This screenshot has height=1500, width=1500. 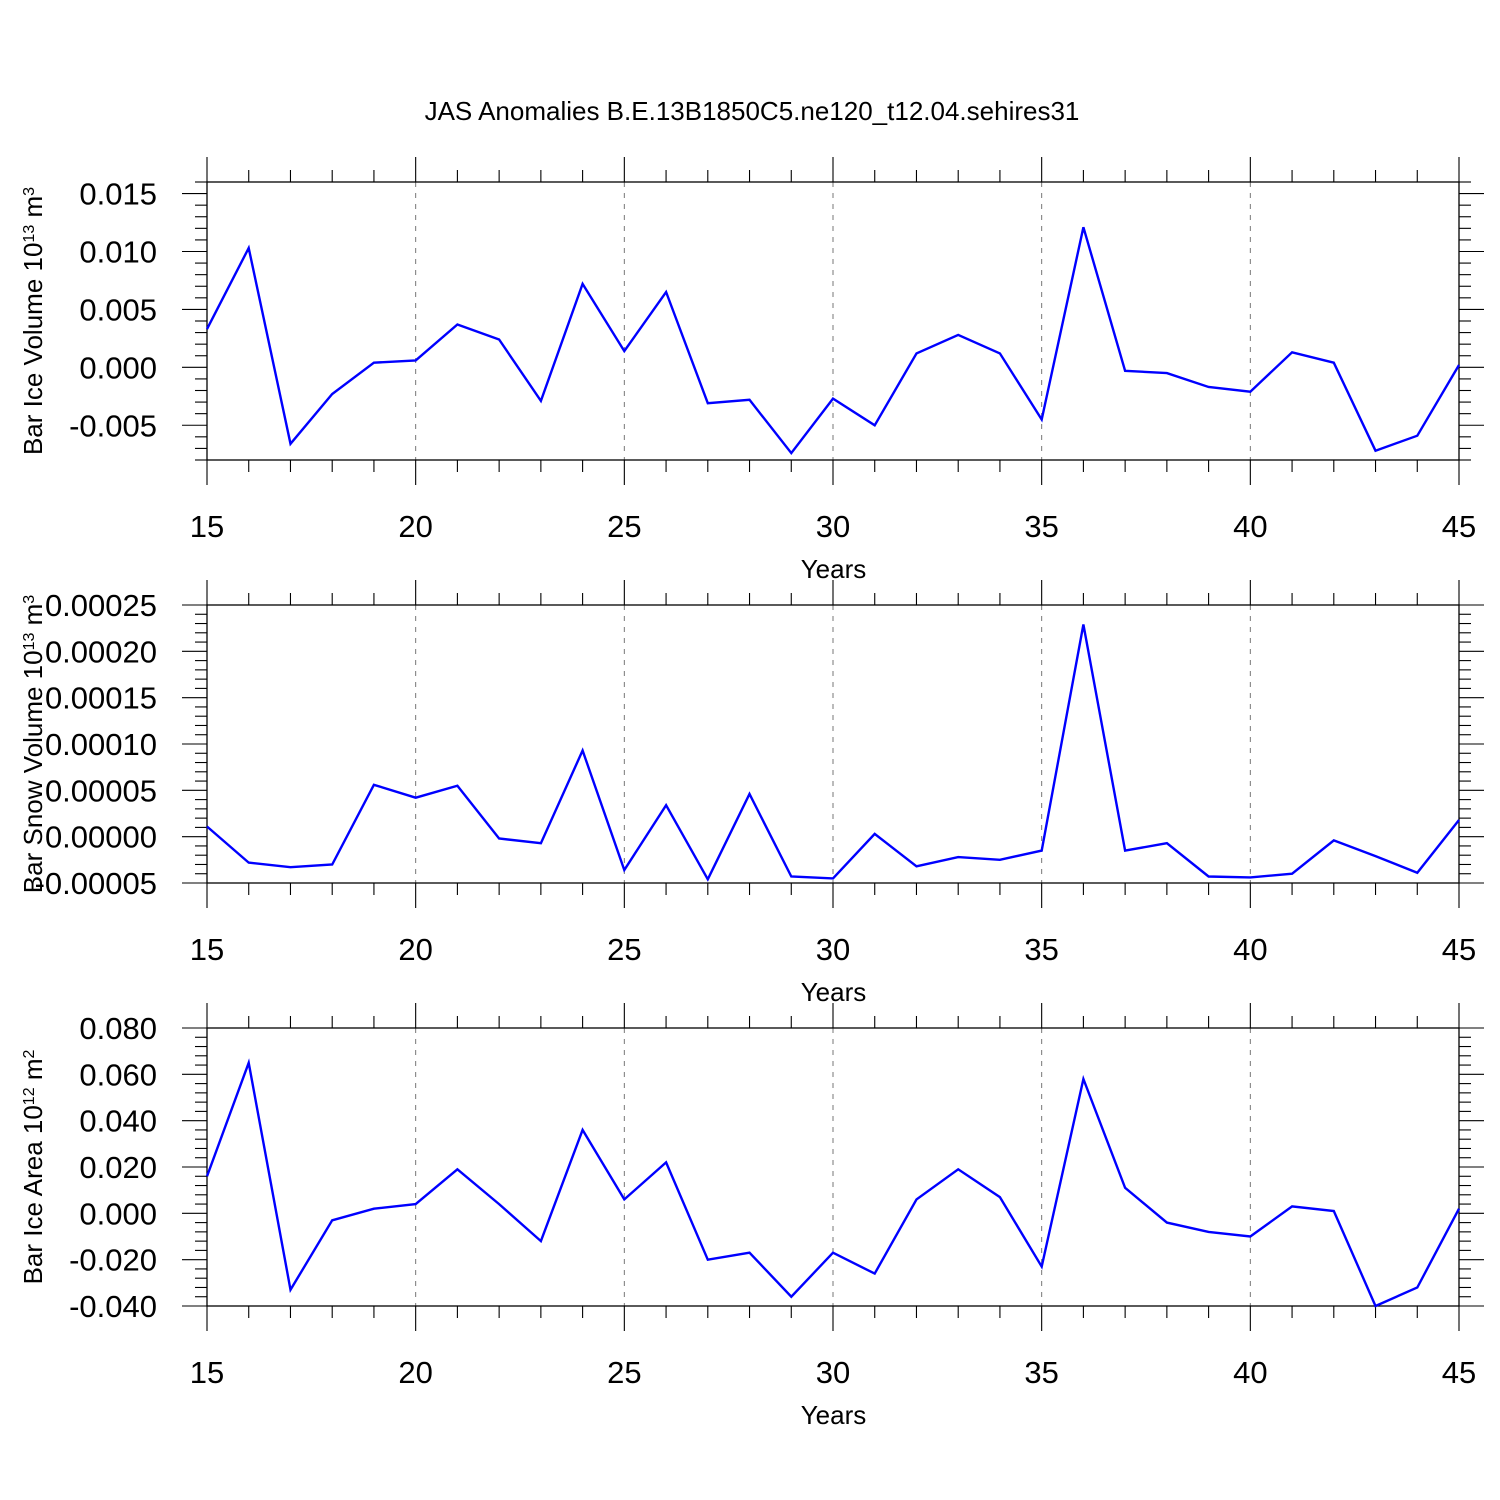 I want to click on y-tick-label: 0.00015, so click(x=101, y=698).